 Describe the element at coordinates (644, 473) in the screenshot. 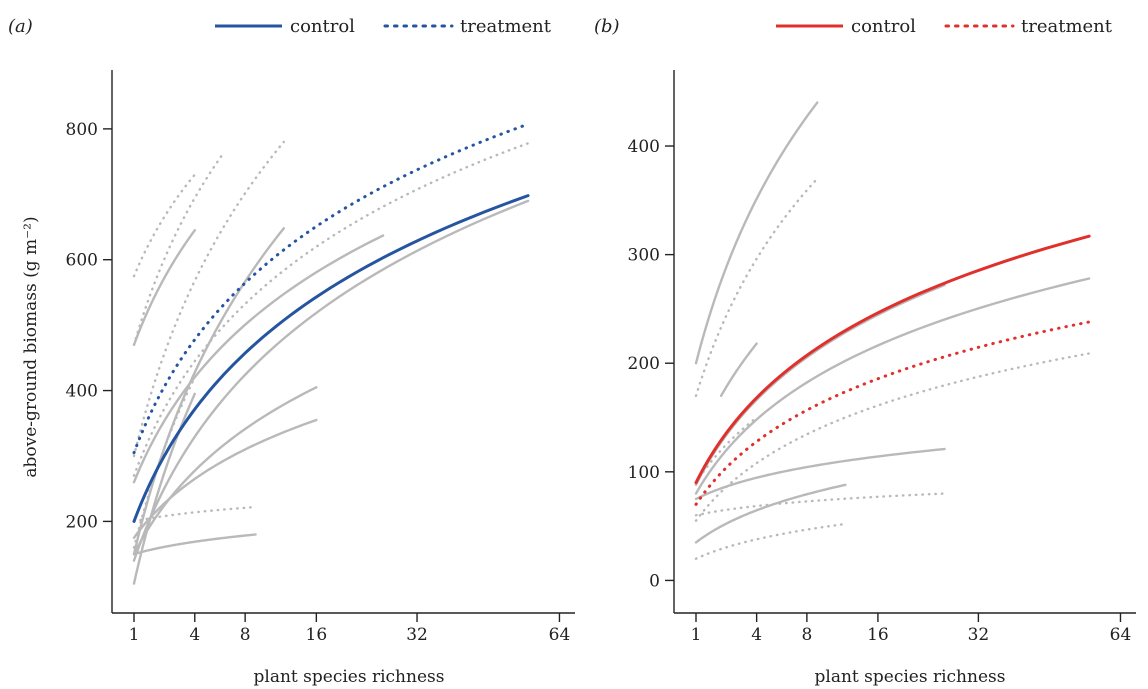

I see `panel-b-y-tick-label: 100` at that location.